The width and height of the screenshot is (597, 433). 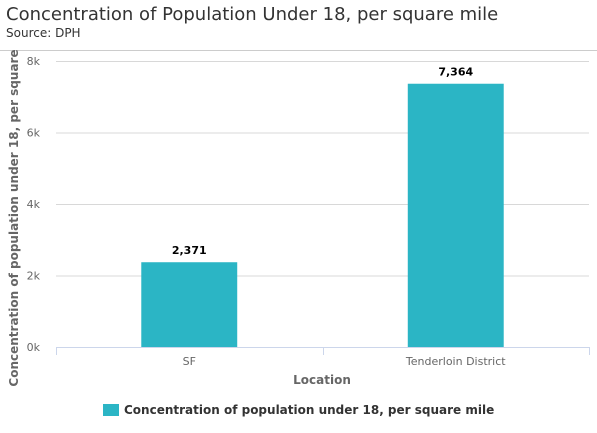 What do you see at coordinates (34, 276) in the screenshot?
I see `y-tick-label: 2k` at bounding box center [34, 276].